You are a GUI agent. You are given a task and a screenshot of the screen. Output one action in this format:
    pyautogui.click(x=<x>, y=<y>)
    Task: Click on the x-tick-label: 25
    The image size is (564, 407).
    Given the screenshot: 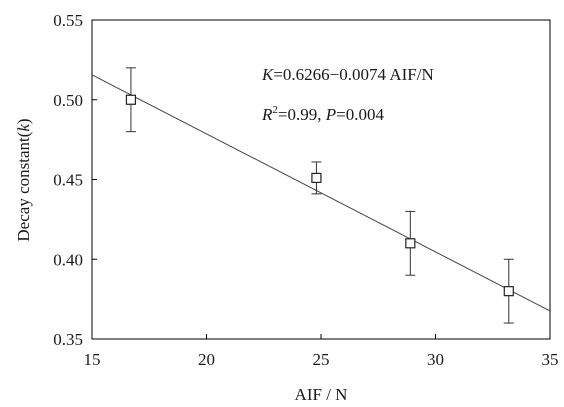 What is the action you would take?
    pyautogui.click(x=321, y=359)
    